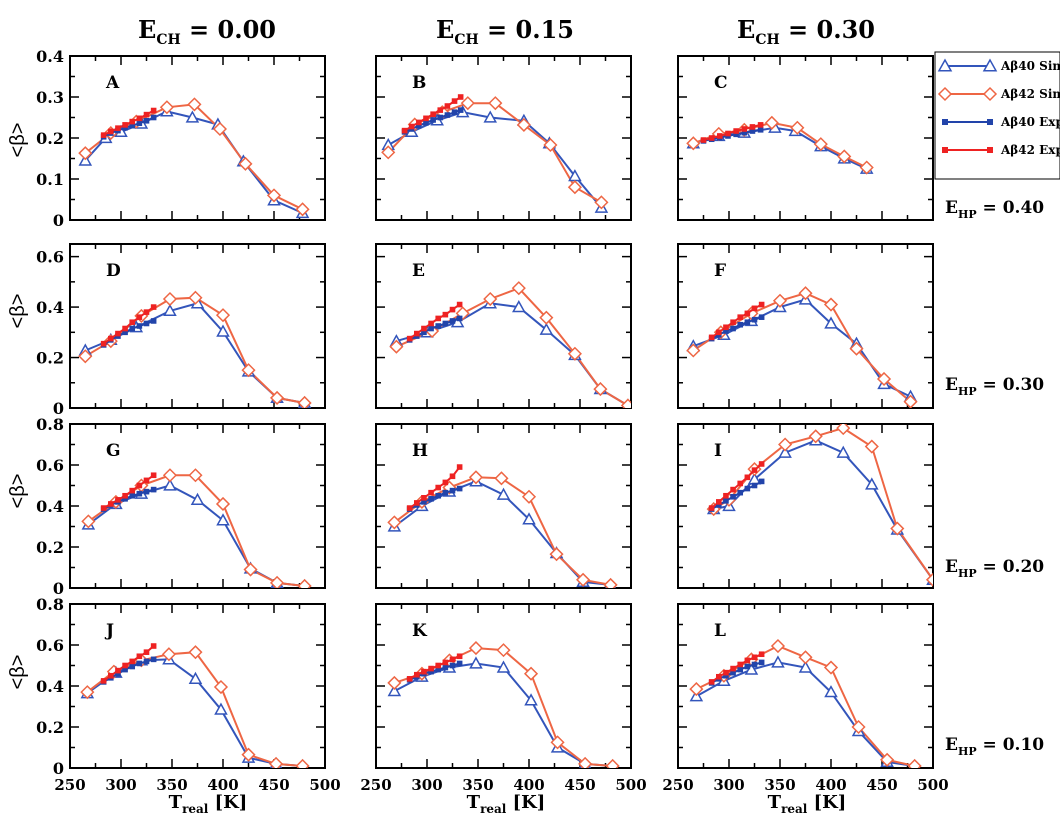 This screenshot has height=813, width=1060. I want to click on legend-marker-ab42-exp, so click(945, 150).